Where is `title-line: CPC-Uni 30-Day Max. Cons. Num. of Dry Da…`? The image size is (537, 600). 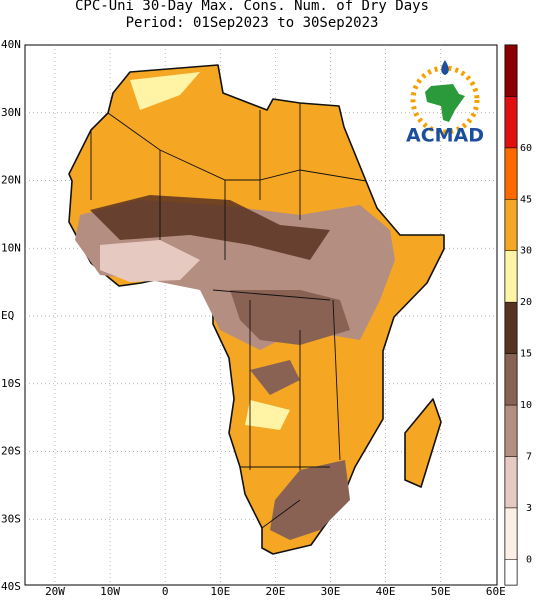 title-line: CPC-Uni 30-Day Max. Cons. Num. of Dry Da… is located at coordinates (252, 7).